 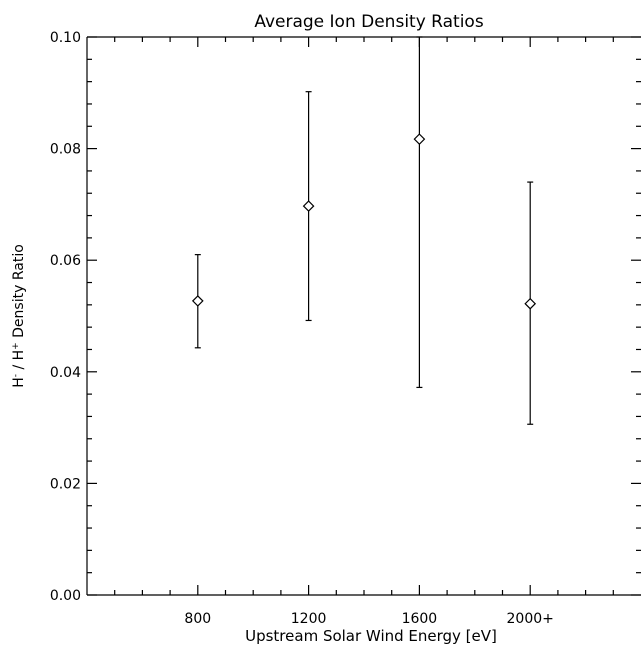 I want to click on y-axis-label: H- / H+ Density Ratio, so click(x=19, y=316).